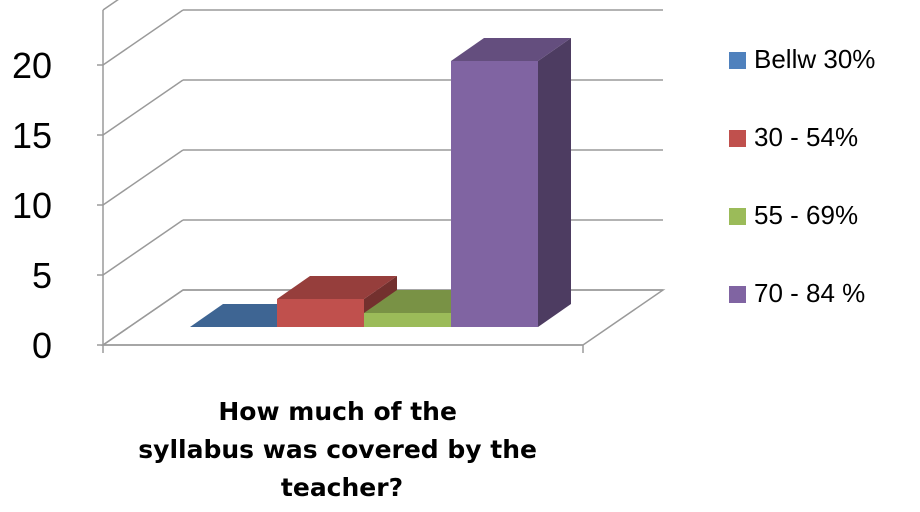  Describe the element at coordinates (814, 59) in the screenshot. I see `legend-label: Bellw 30%` at that location.